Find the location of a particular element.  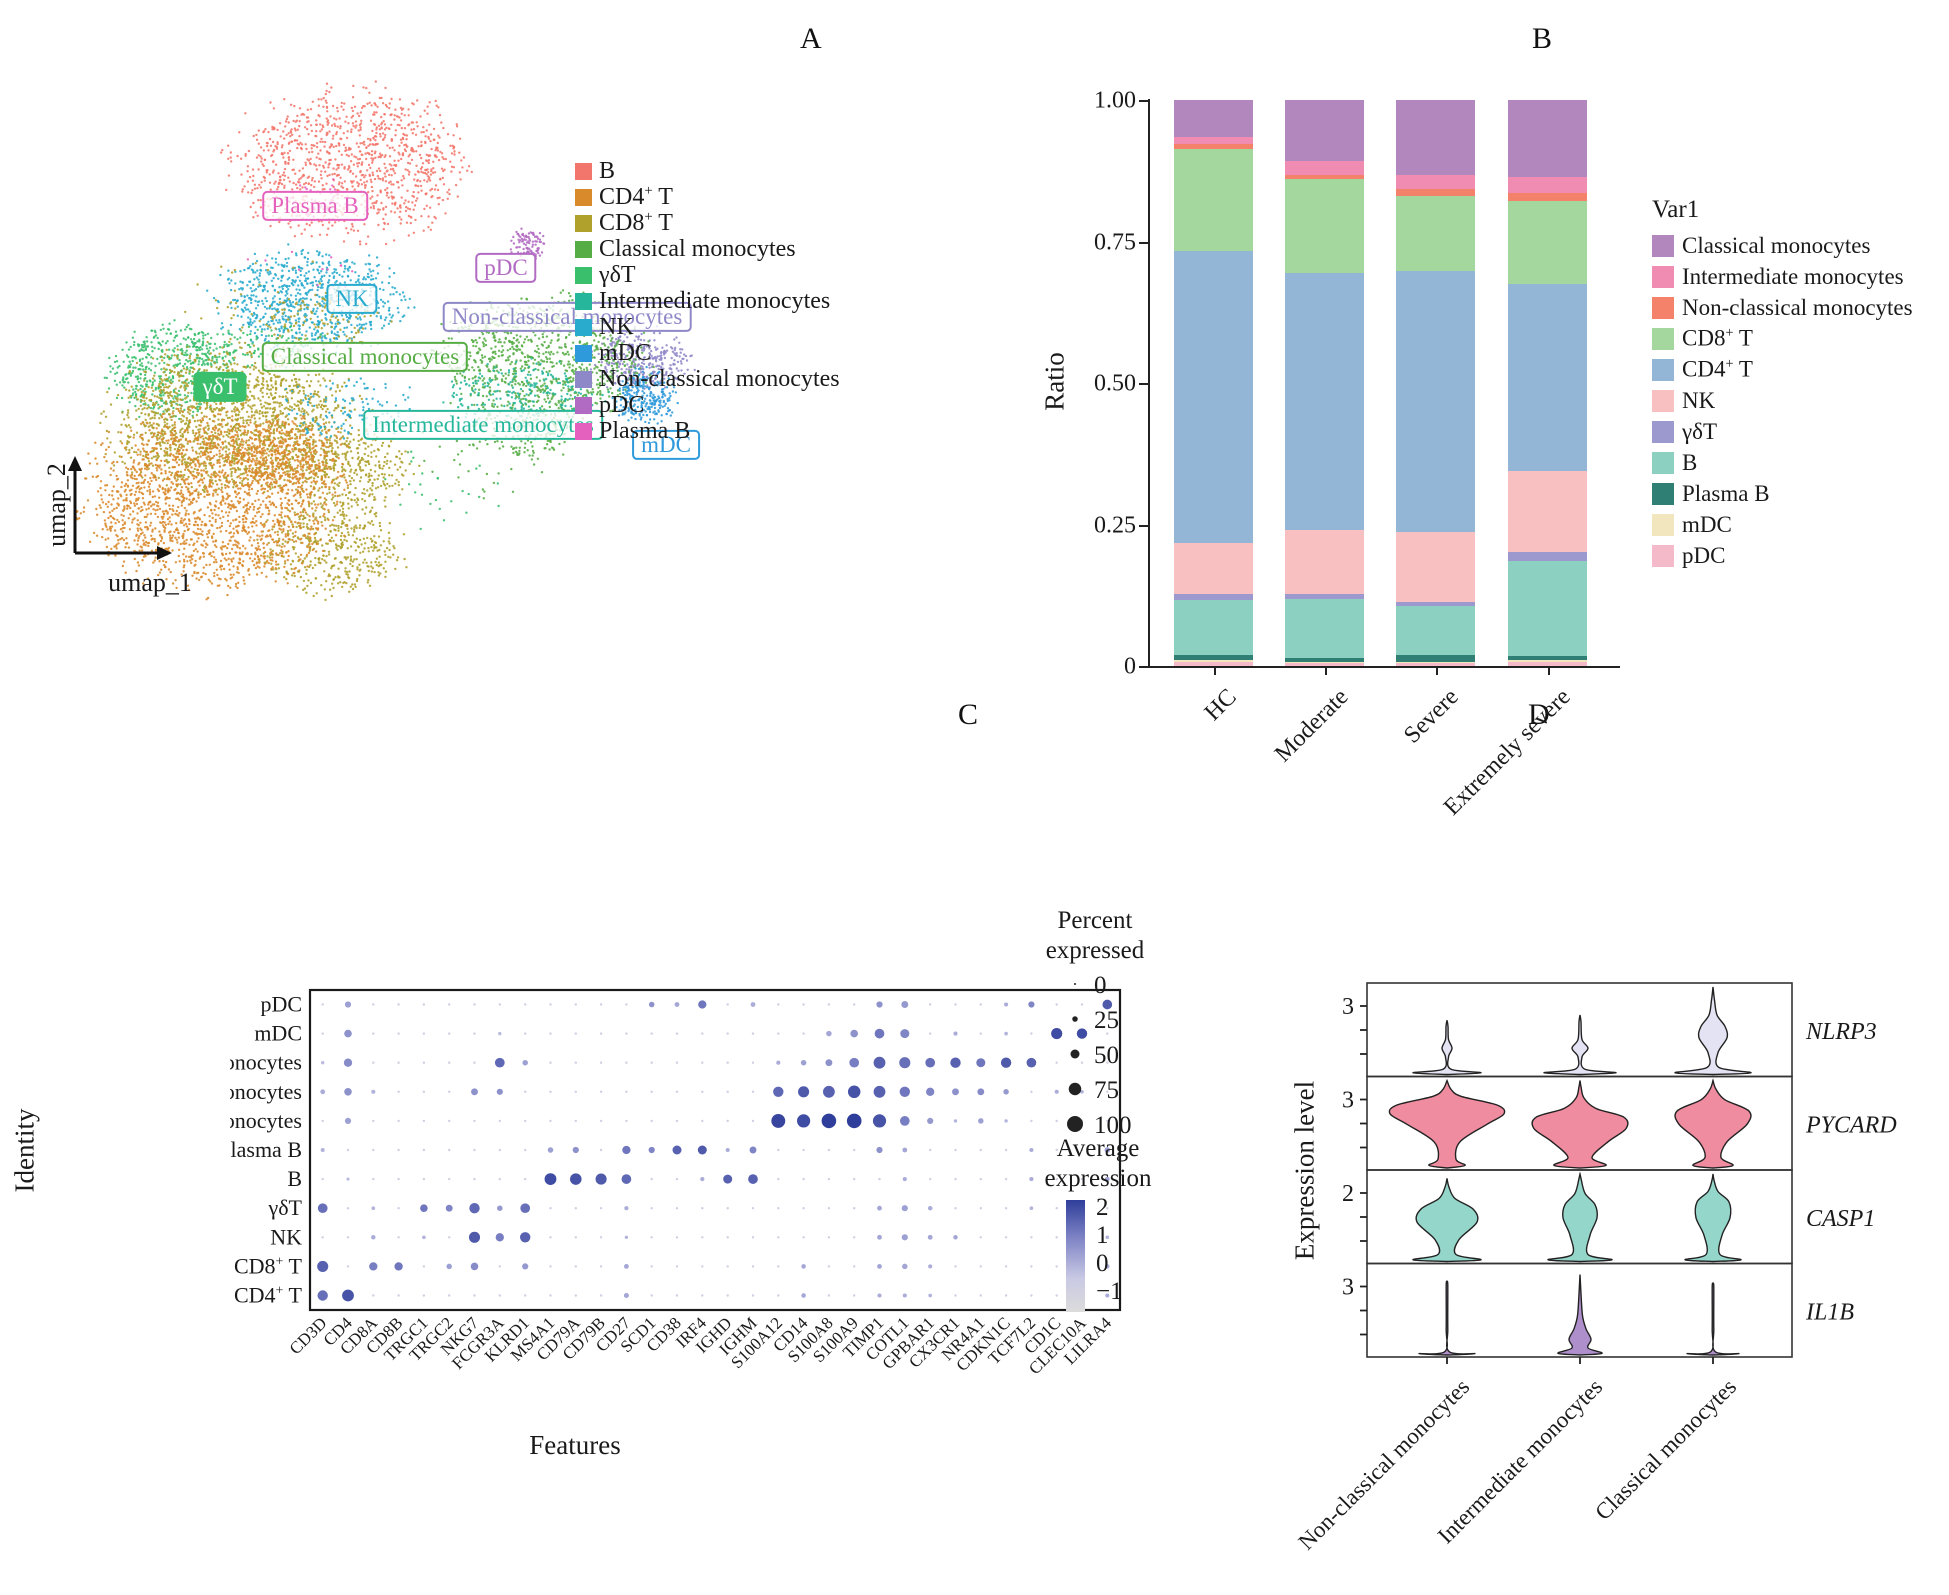

bar-segment-plasma-b is located at coordinates (1213, 657).